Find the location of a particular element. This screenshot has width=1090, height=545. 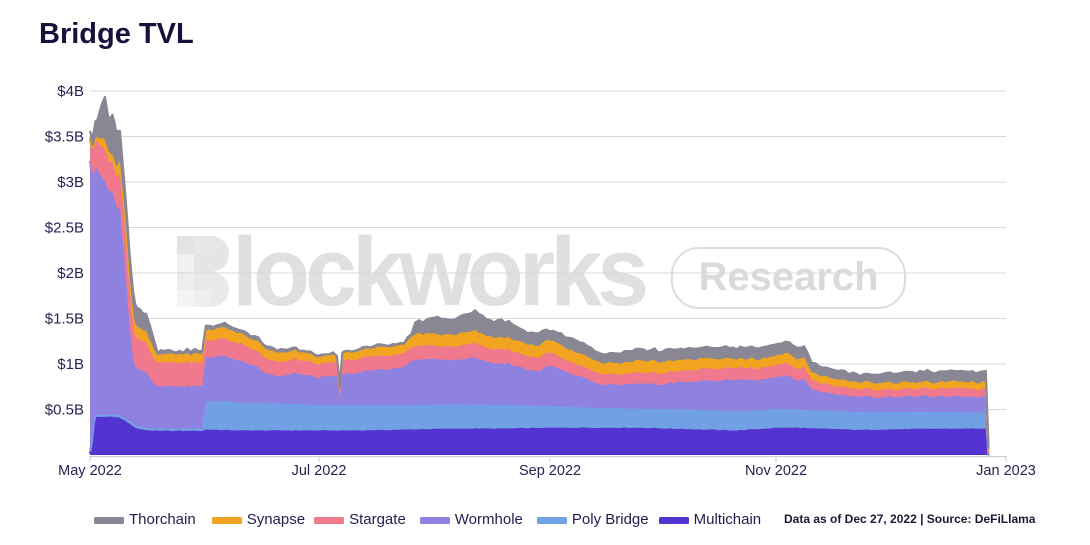

svg-text: Nov 2022 is located at coordinates (776, 471).